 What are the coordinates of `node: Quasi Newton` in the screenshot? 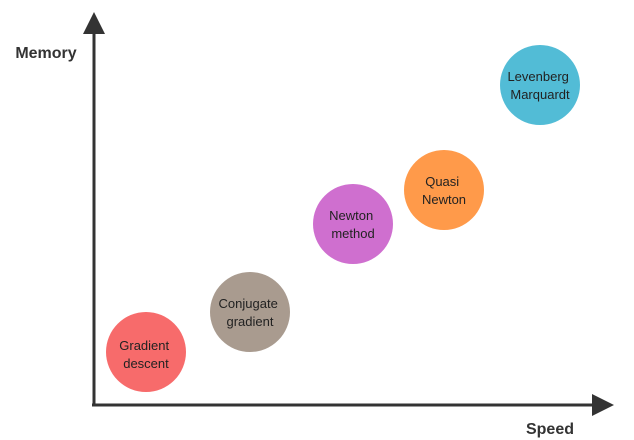 It's located at (444, 190).